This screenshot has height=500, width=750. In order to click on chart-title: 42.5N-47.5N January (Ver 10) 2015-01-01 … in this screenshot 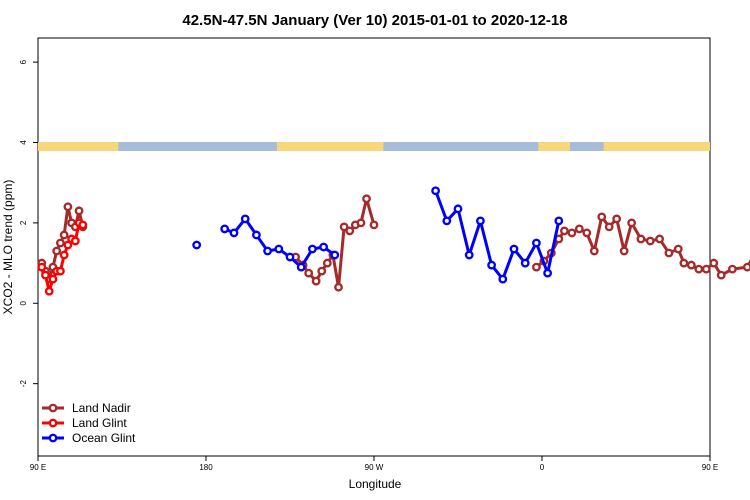, I will do `click(374, 20)`.